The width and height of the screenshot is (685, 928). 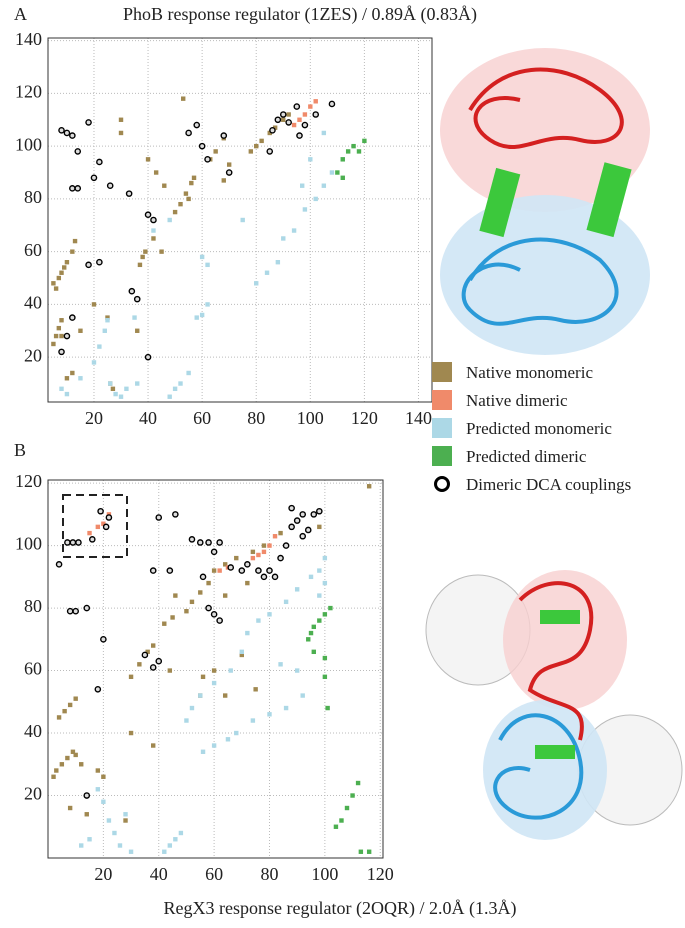 What do you see at coordinates (28, 144) in the screenshot?
I see `y-tick-label: 100` at bounding box center [28, 144].